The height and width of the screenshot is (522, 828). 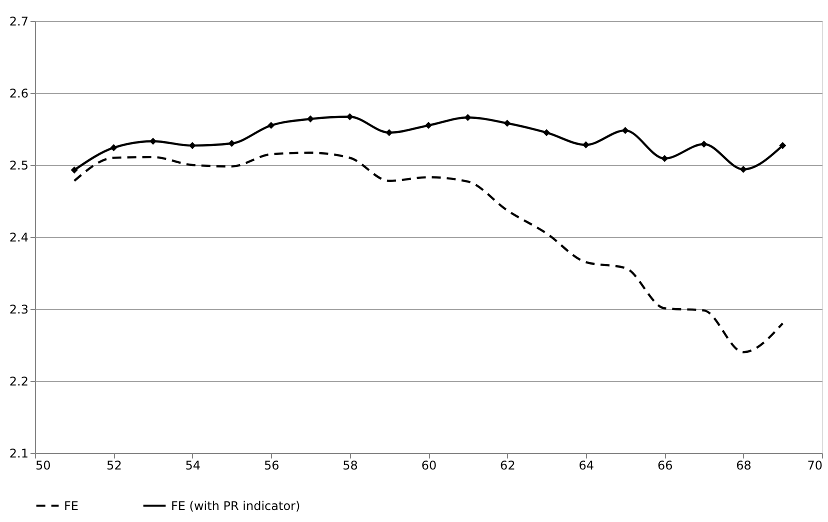 What do you see at coordinates (665, 465) in the screenshot?
I see `x-tick-label: 66` at bounding box center [665, 465].